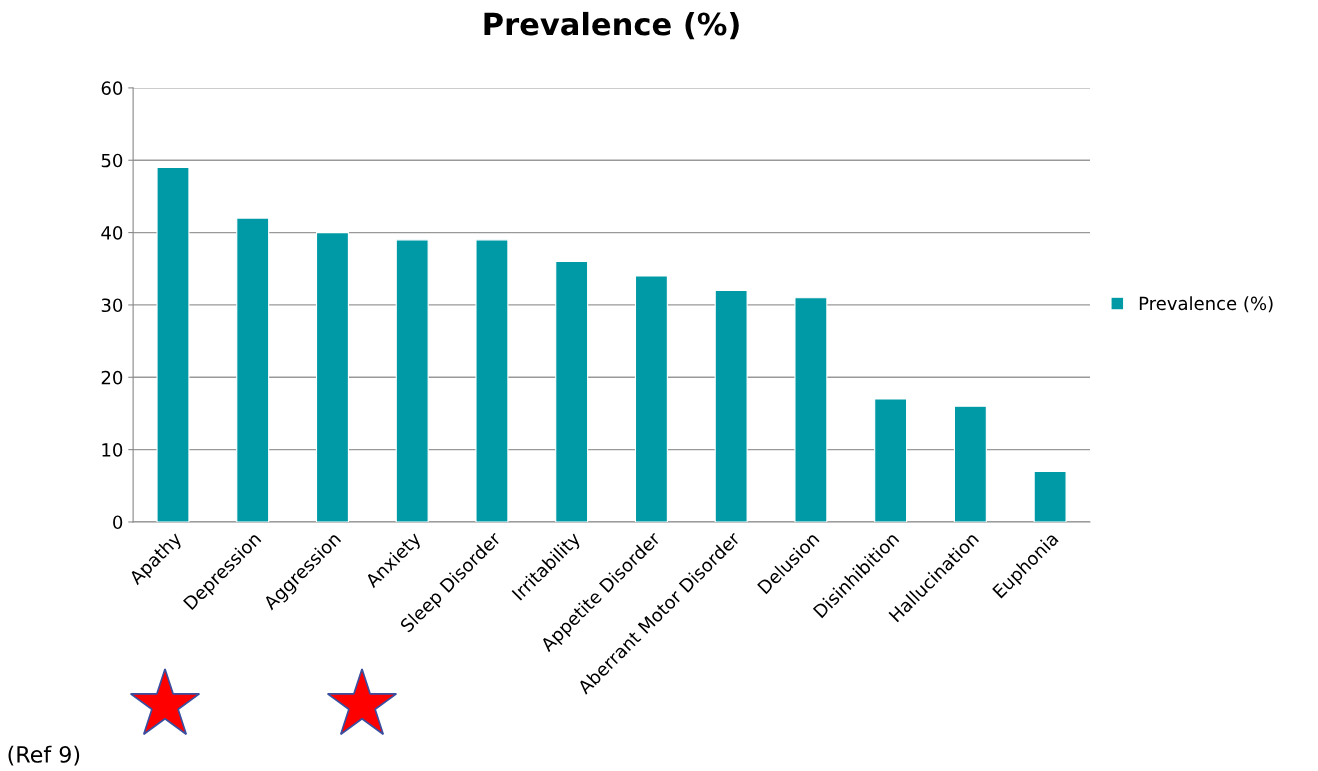 The height and width of the screenshot is (771, 1318). I want to click on y-tick-label: 40, so click(112, 233).